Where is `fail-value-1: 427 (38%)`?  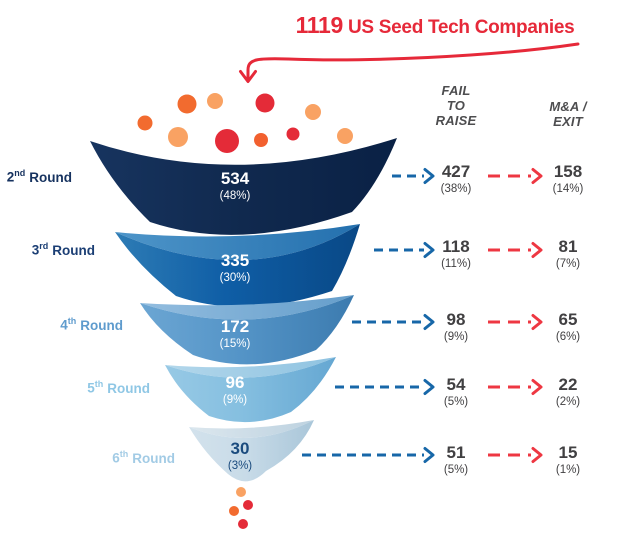
fail-value-1: 427 (38%) is located at coordinates (456, 178).